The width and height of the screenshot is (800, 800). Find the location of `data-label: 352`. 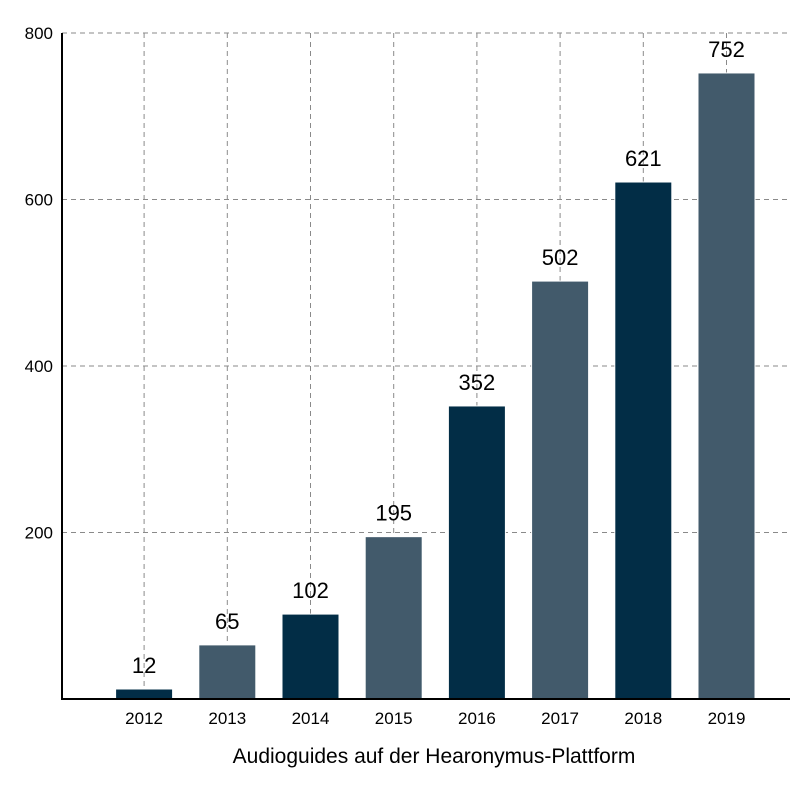

data-label: 352 is located at coordinates (477, 382).